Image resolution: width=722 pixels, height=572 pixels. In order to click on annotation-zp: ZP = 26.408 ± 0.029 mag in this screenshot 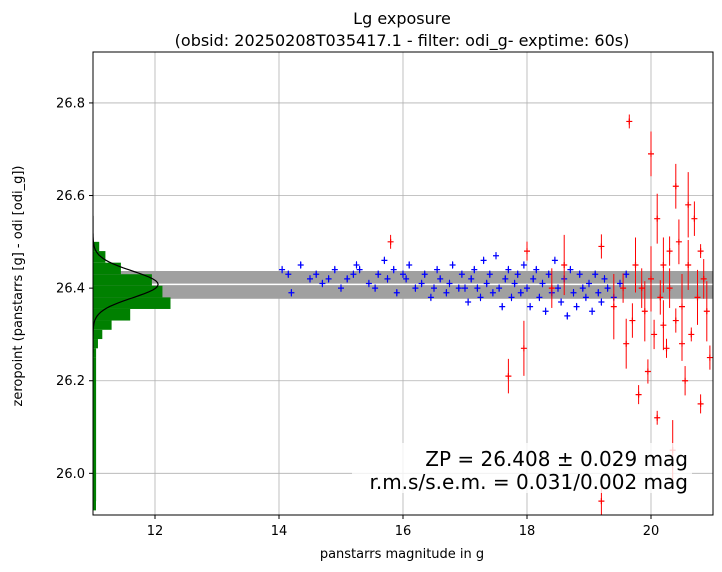, I will do `click(556, 459)`.